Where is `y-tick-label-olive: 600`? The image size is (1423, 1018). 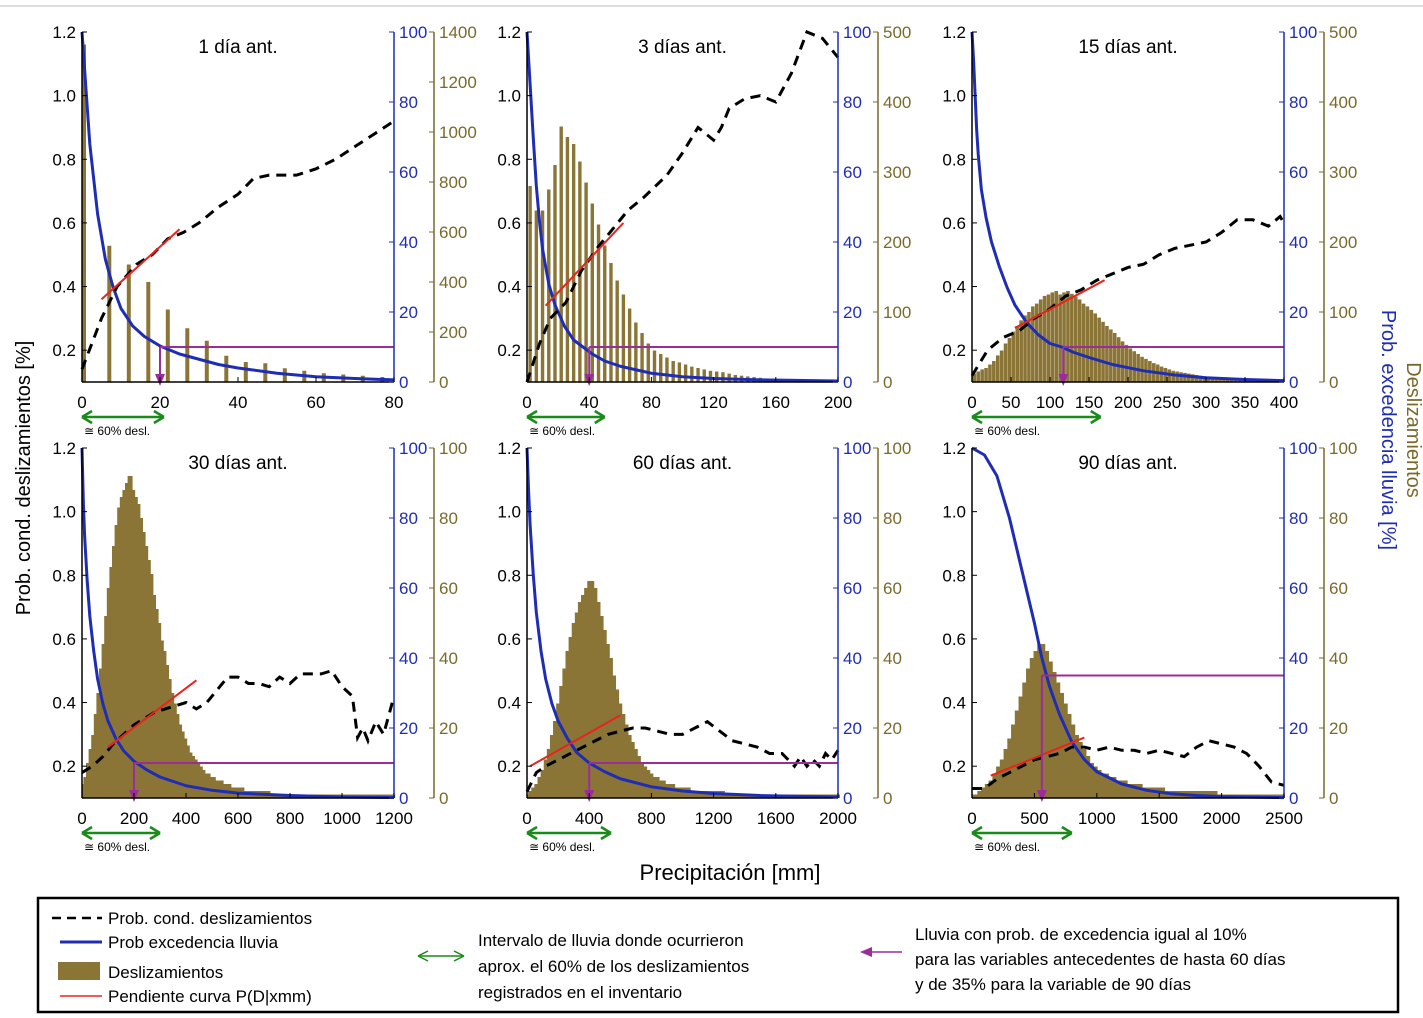 y-tick-label-olive: 600 is located at coordinates (453, 232).